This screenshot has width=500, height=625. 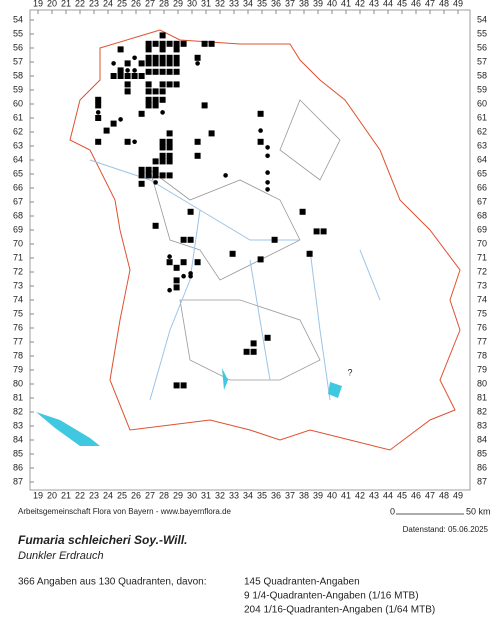 What do you see at coordinates (18, 61) in the screenshot?
I see `row-label: 57` at bounding box center [18, 61].